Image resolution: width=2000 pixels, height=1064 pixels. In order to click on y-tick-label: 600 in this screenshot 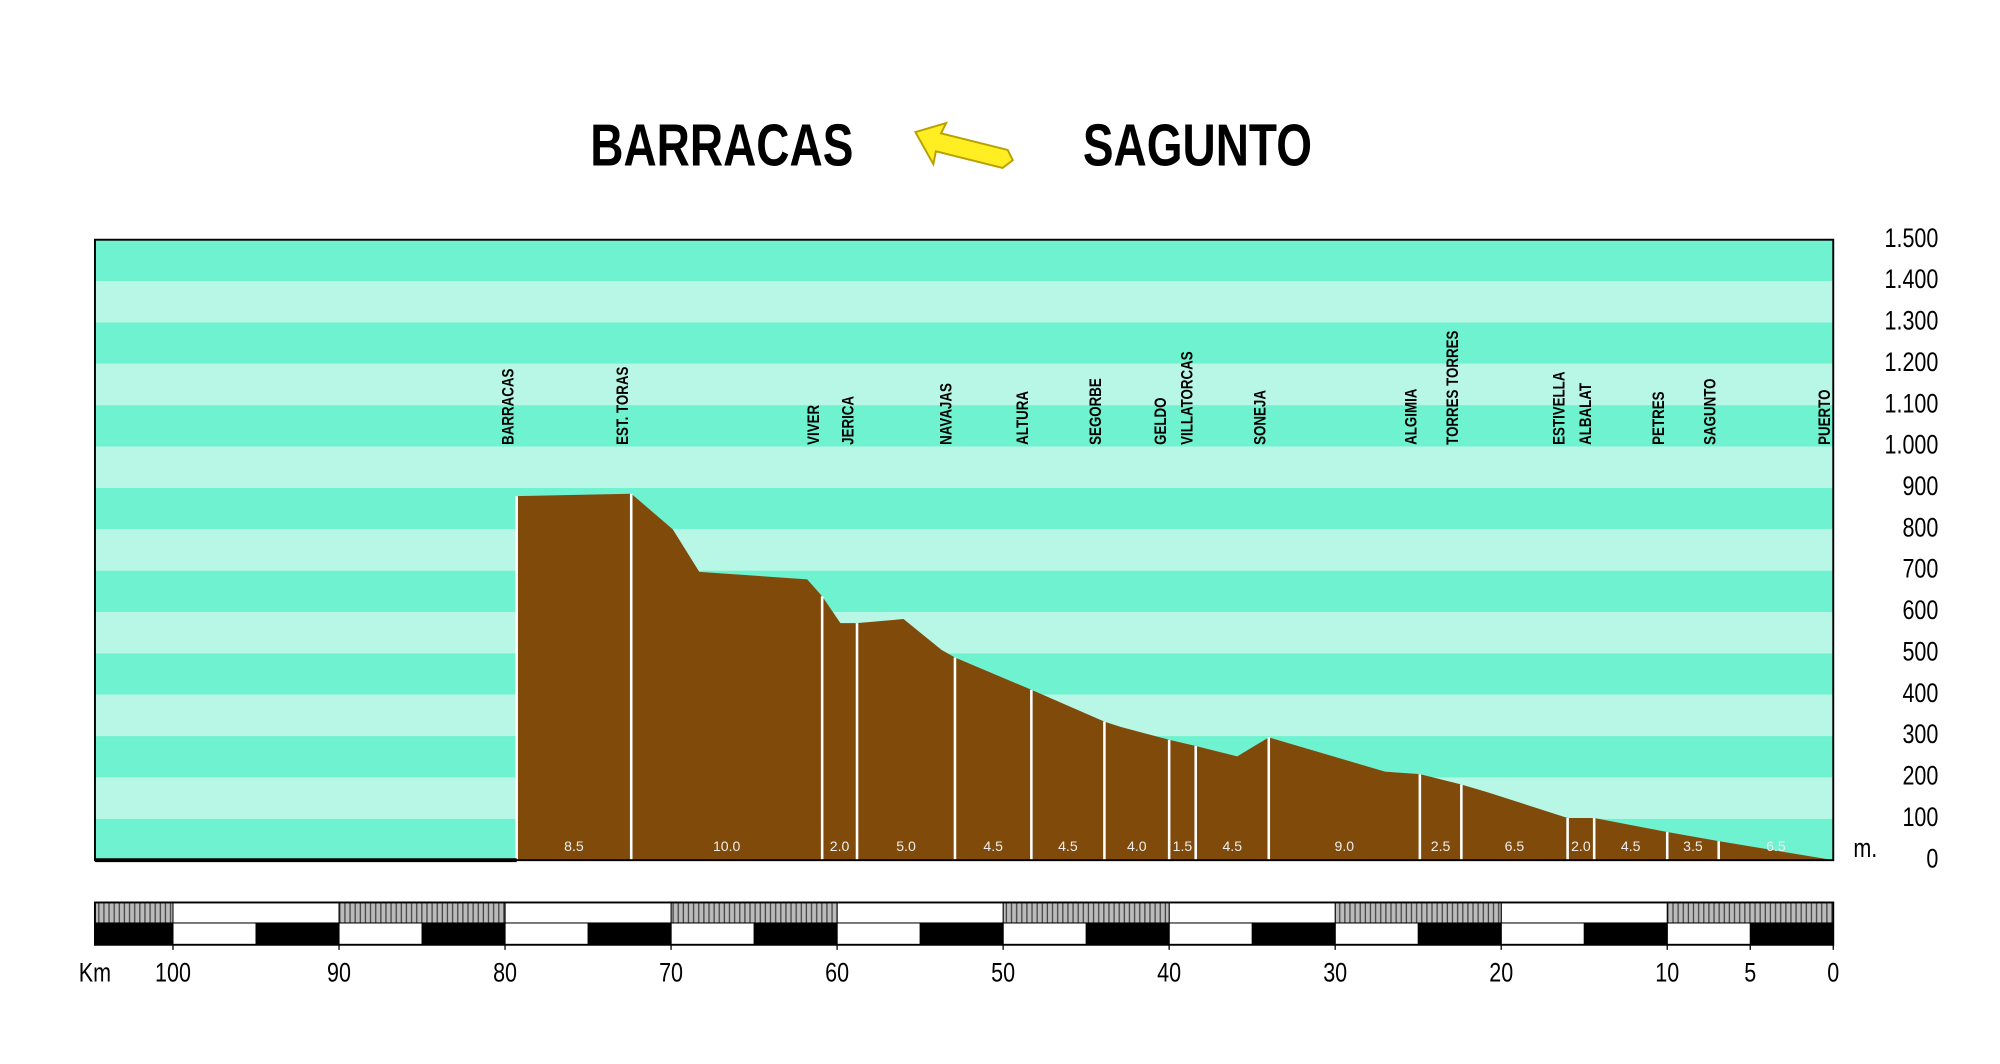, I will do `click(1920, 611)`.